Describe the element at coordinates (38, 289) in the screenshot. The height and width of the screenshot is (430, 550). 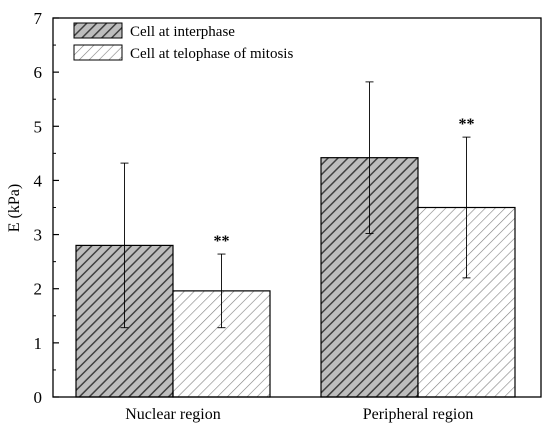
I see `y-tick-label: 2` at that location.